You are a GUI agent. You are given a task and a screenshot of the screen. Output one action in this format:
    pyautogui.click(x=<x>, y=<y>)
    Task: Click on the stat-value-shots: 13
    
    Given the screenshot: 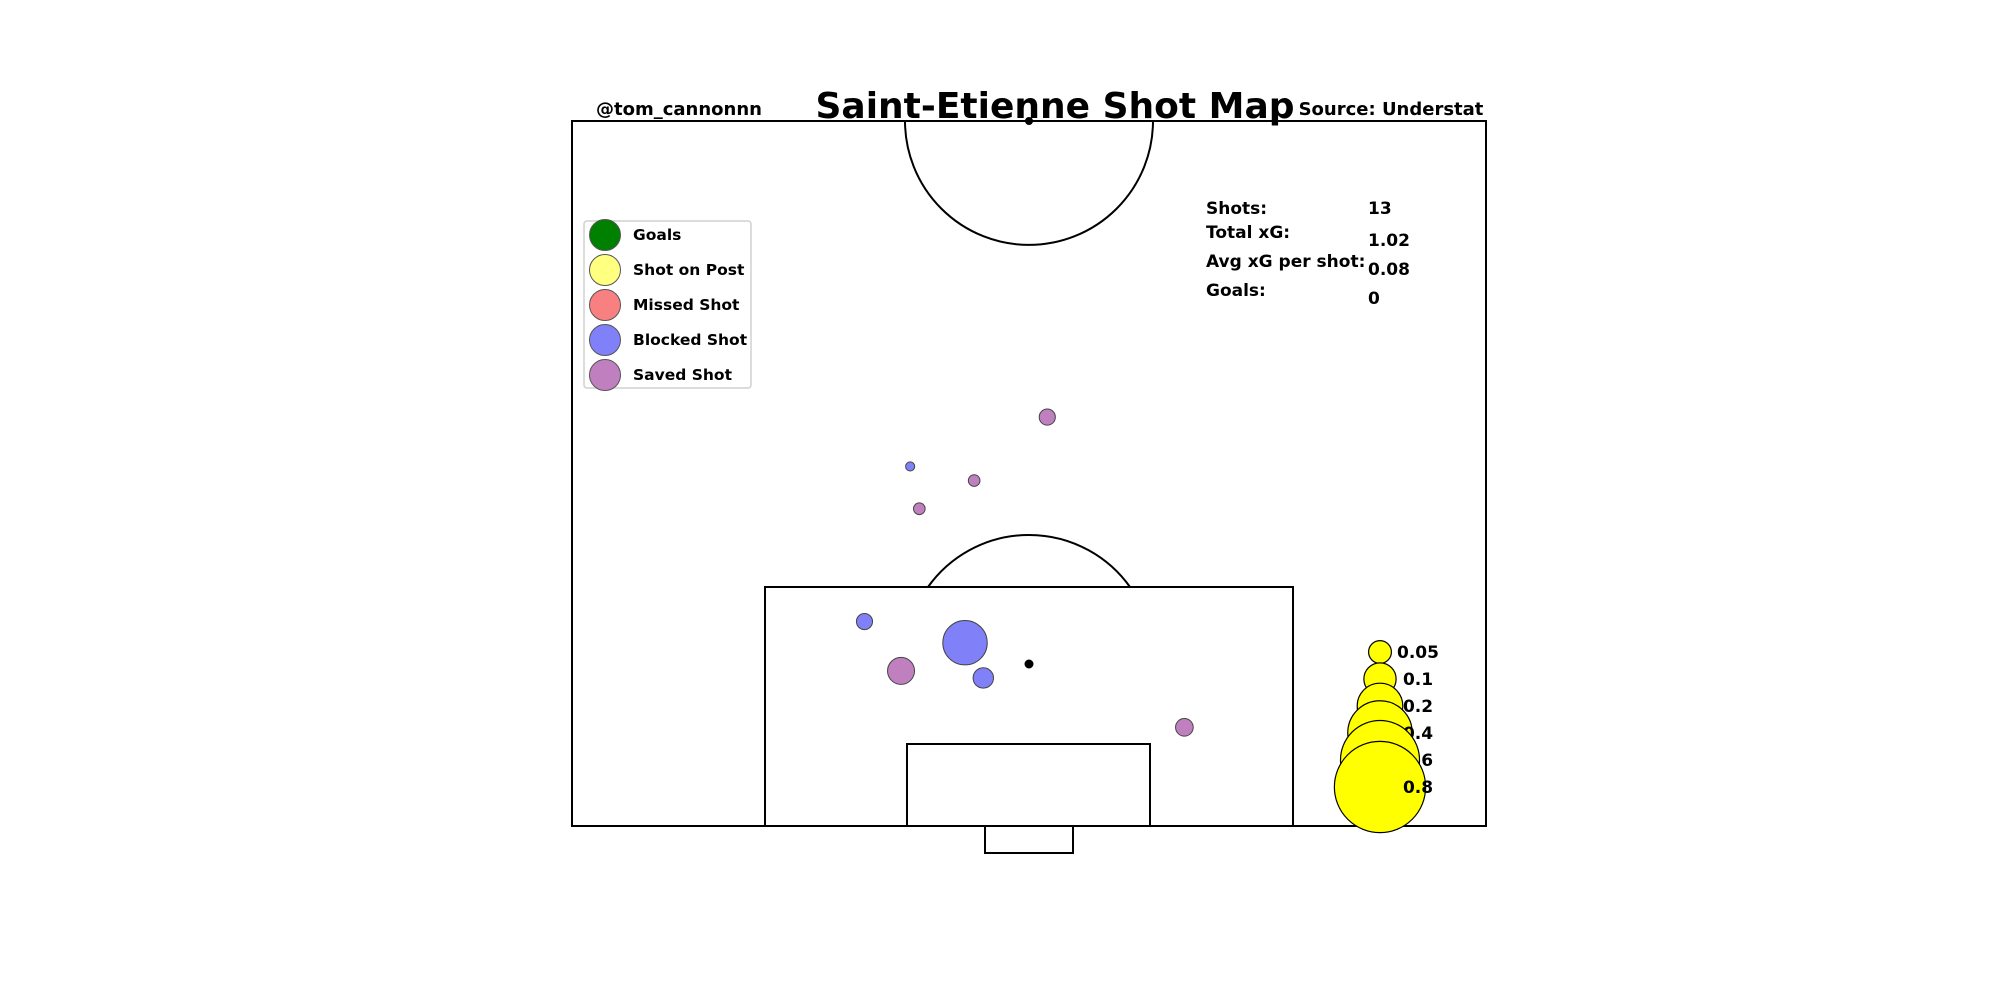 What is the action you would take?
    pyautogui.click(x=1380, y=209)
    